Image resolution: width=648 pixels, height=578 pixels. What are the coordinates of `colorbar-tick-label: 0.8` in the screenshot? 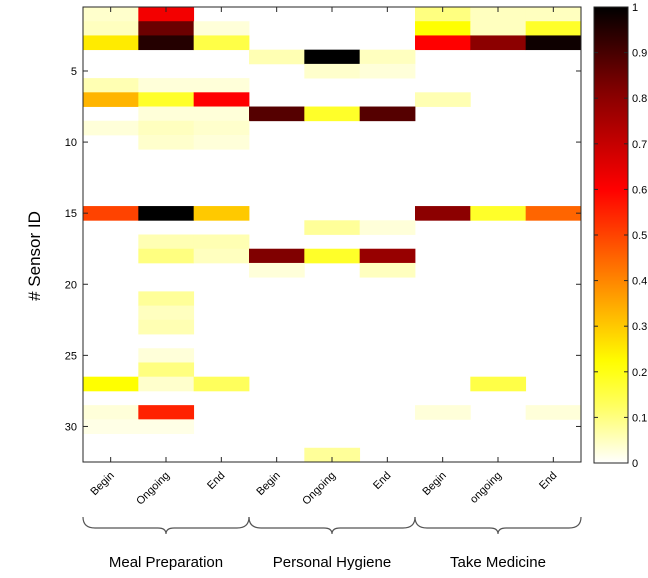 It's located at (639, 99).